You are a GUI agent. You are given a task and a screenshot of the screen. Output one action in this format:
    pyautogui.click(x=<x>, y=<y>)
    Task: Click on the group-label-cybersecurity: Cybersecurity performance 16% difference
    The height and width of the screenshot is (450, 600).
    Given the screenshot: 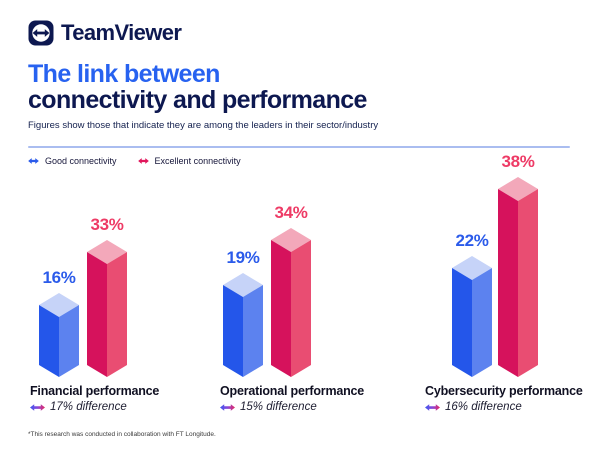 What is the action you would take?
    pyautogui.click(x=504, y=398)
    